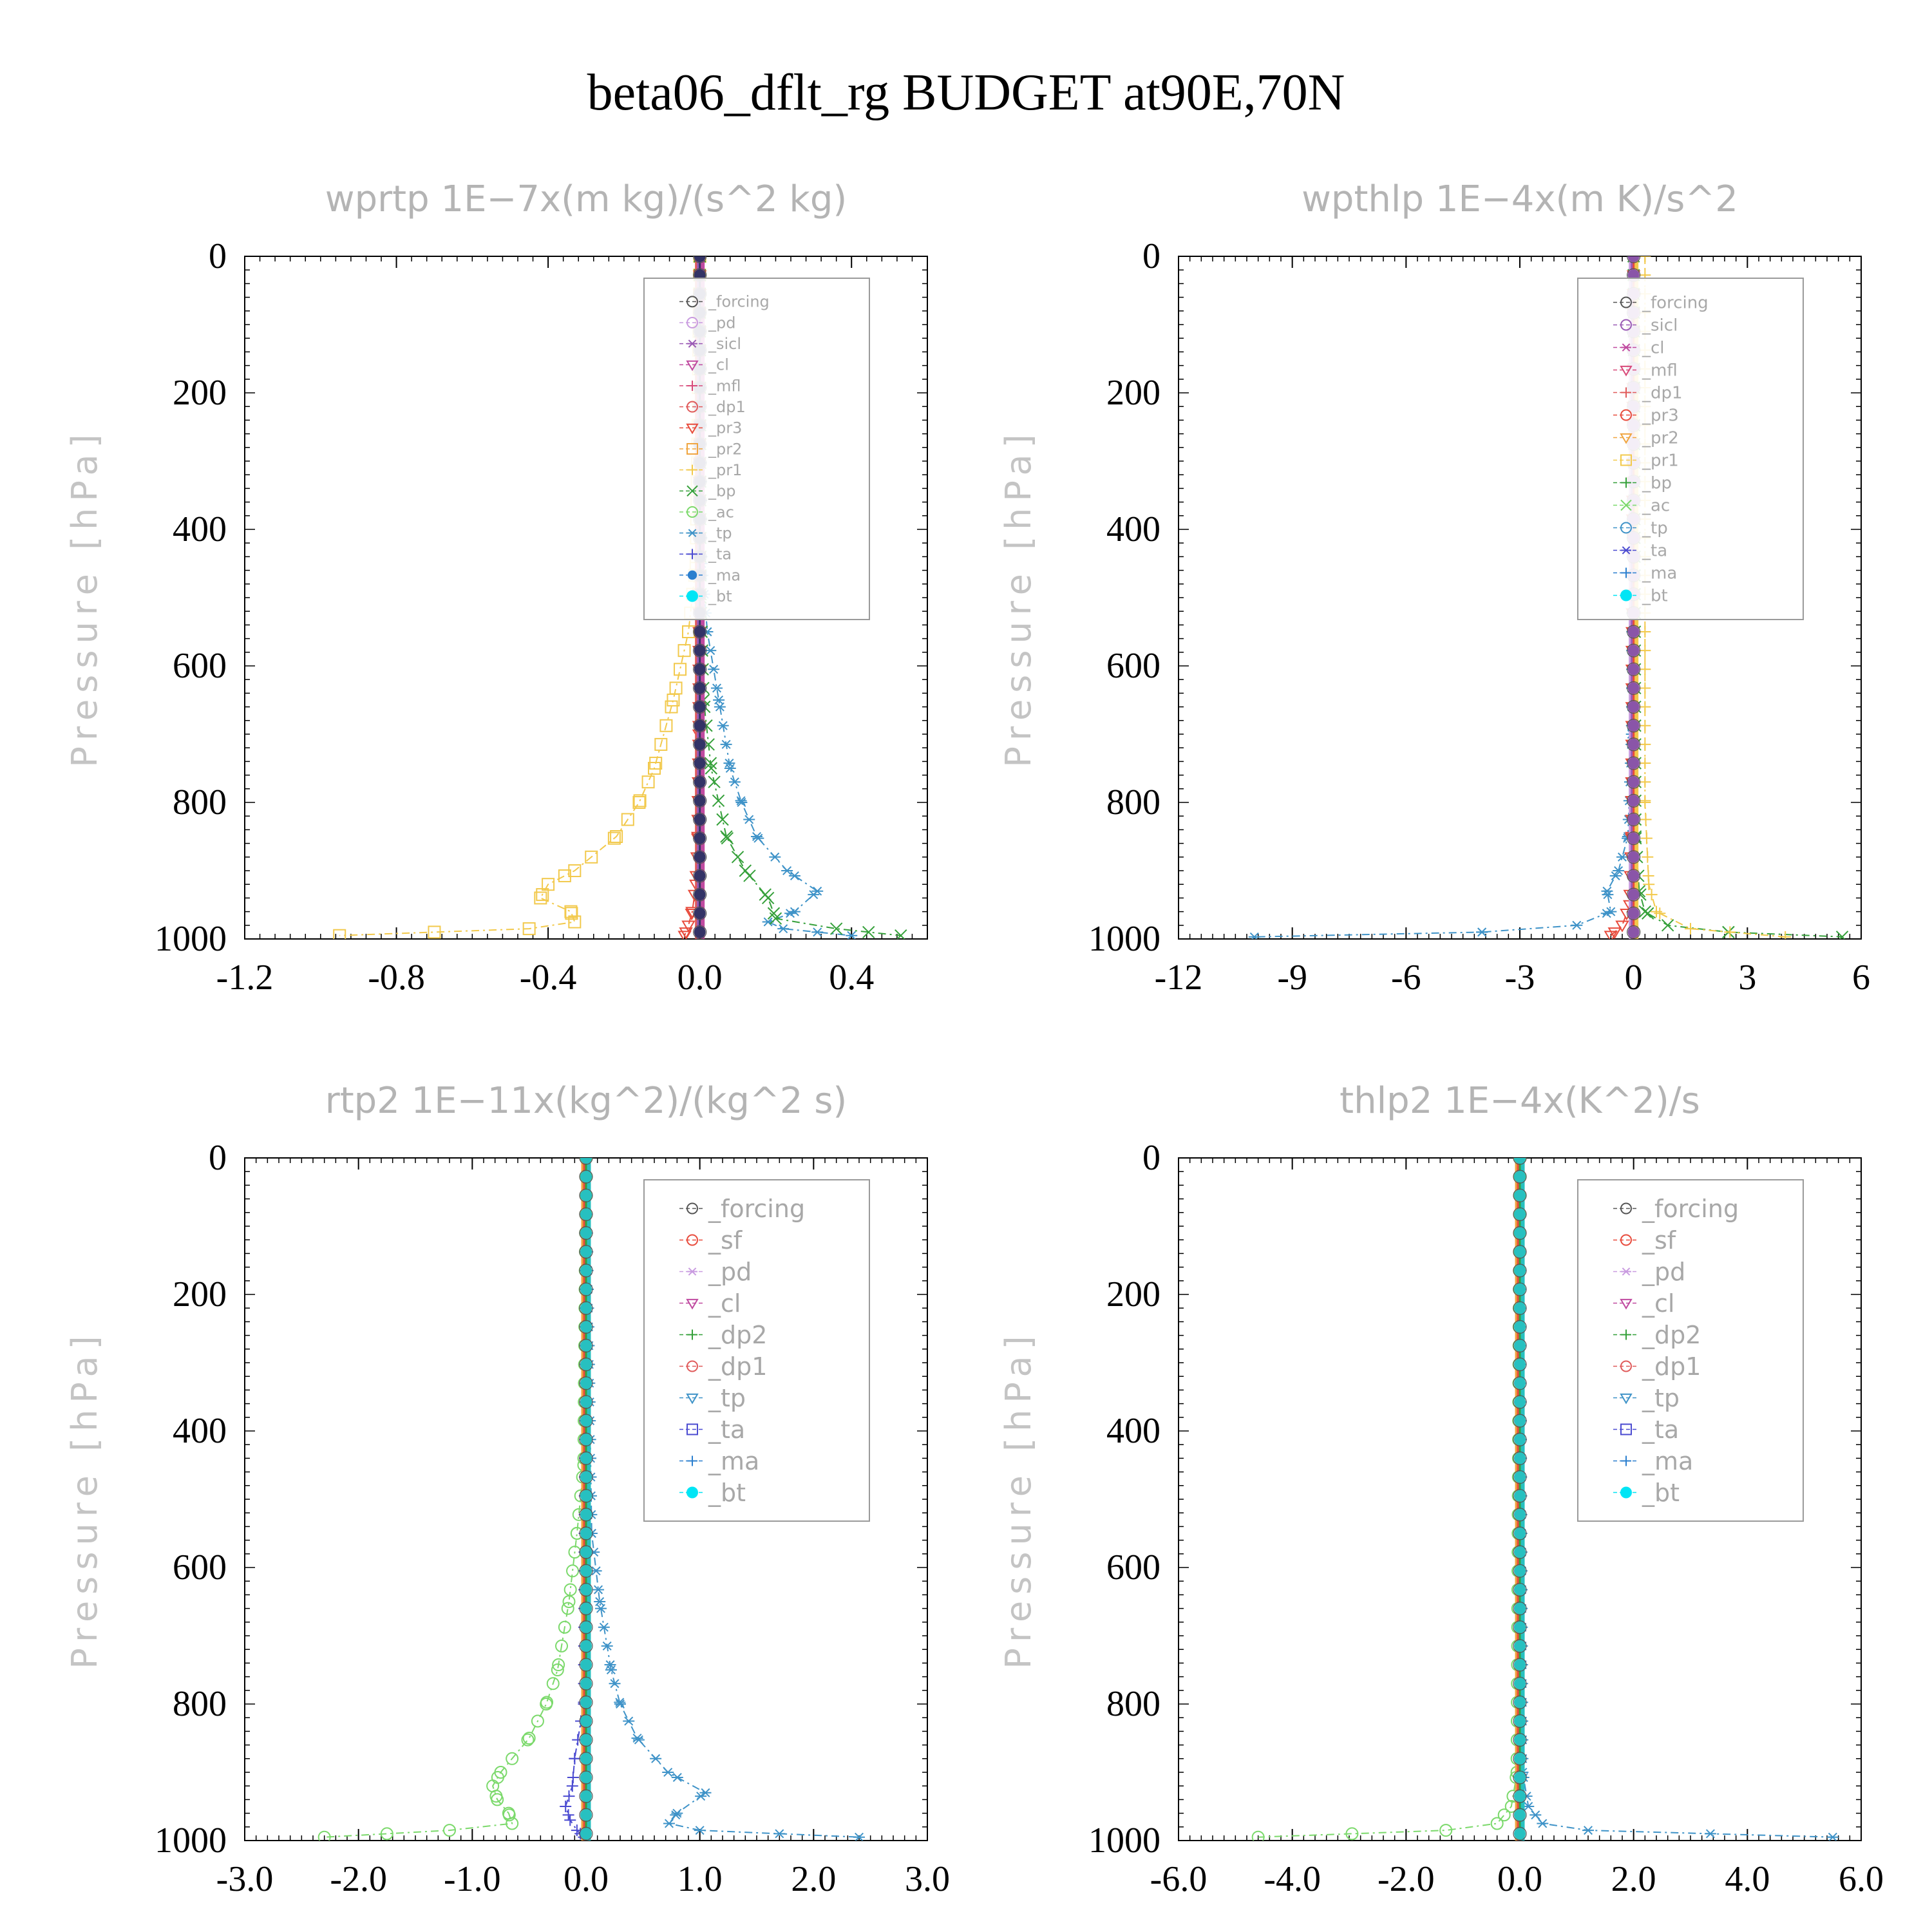 The image size is (1932, 1932). Describe the element at coordinates (1640, 596) in the screenshot. I see `legend-item_bt: _bt` at that location.